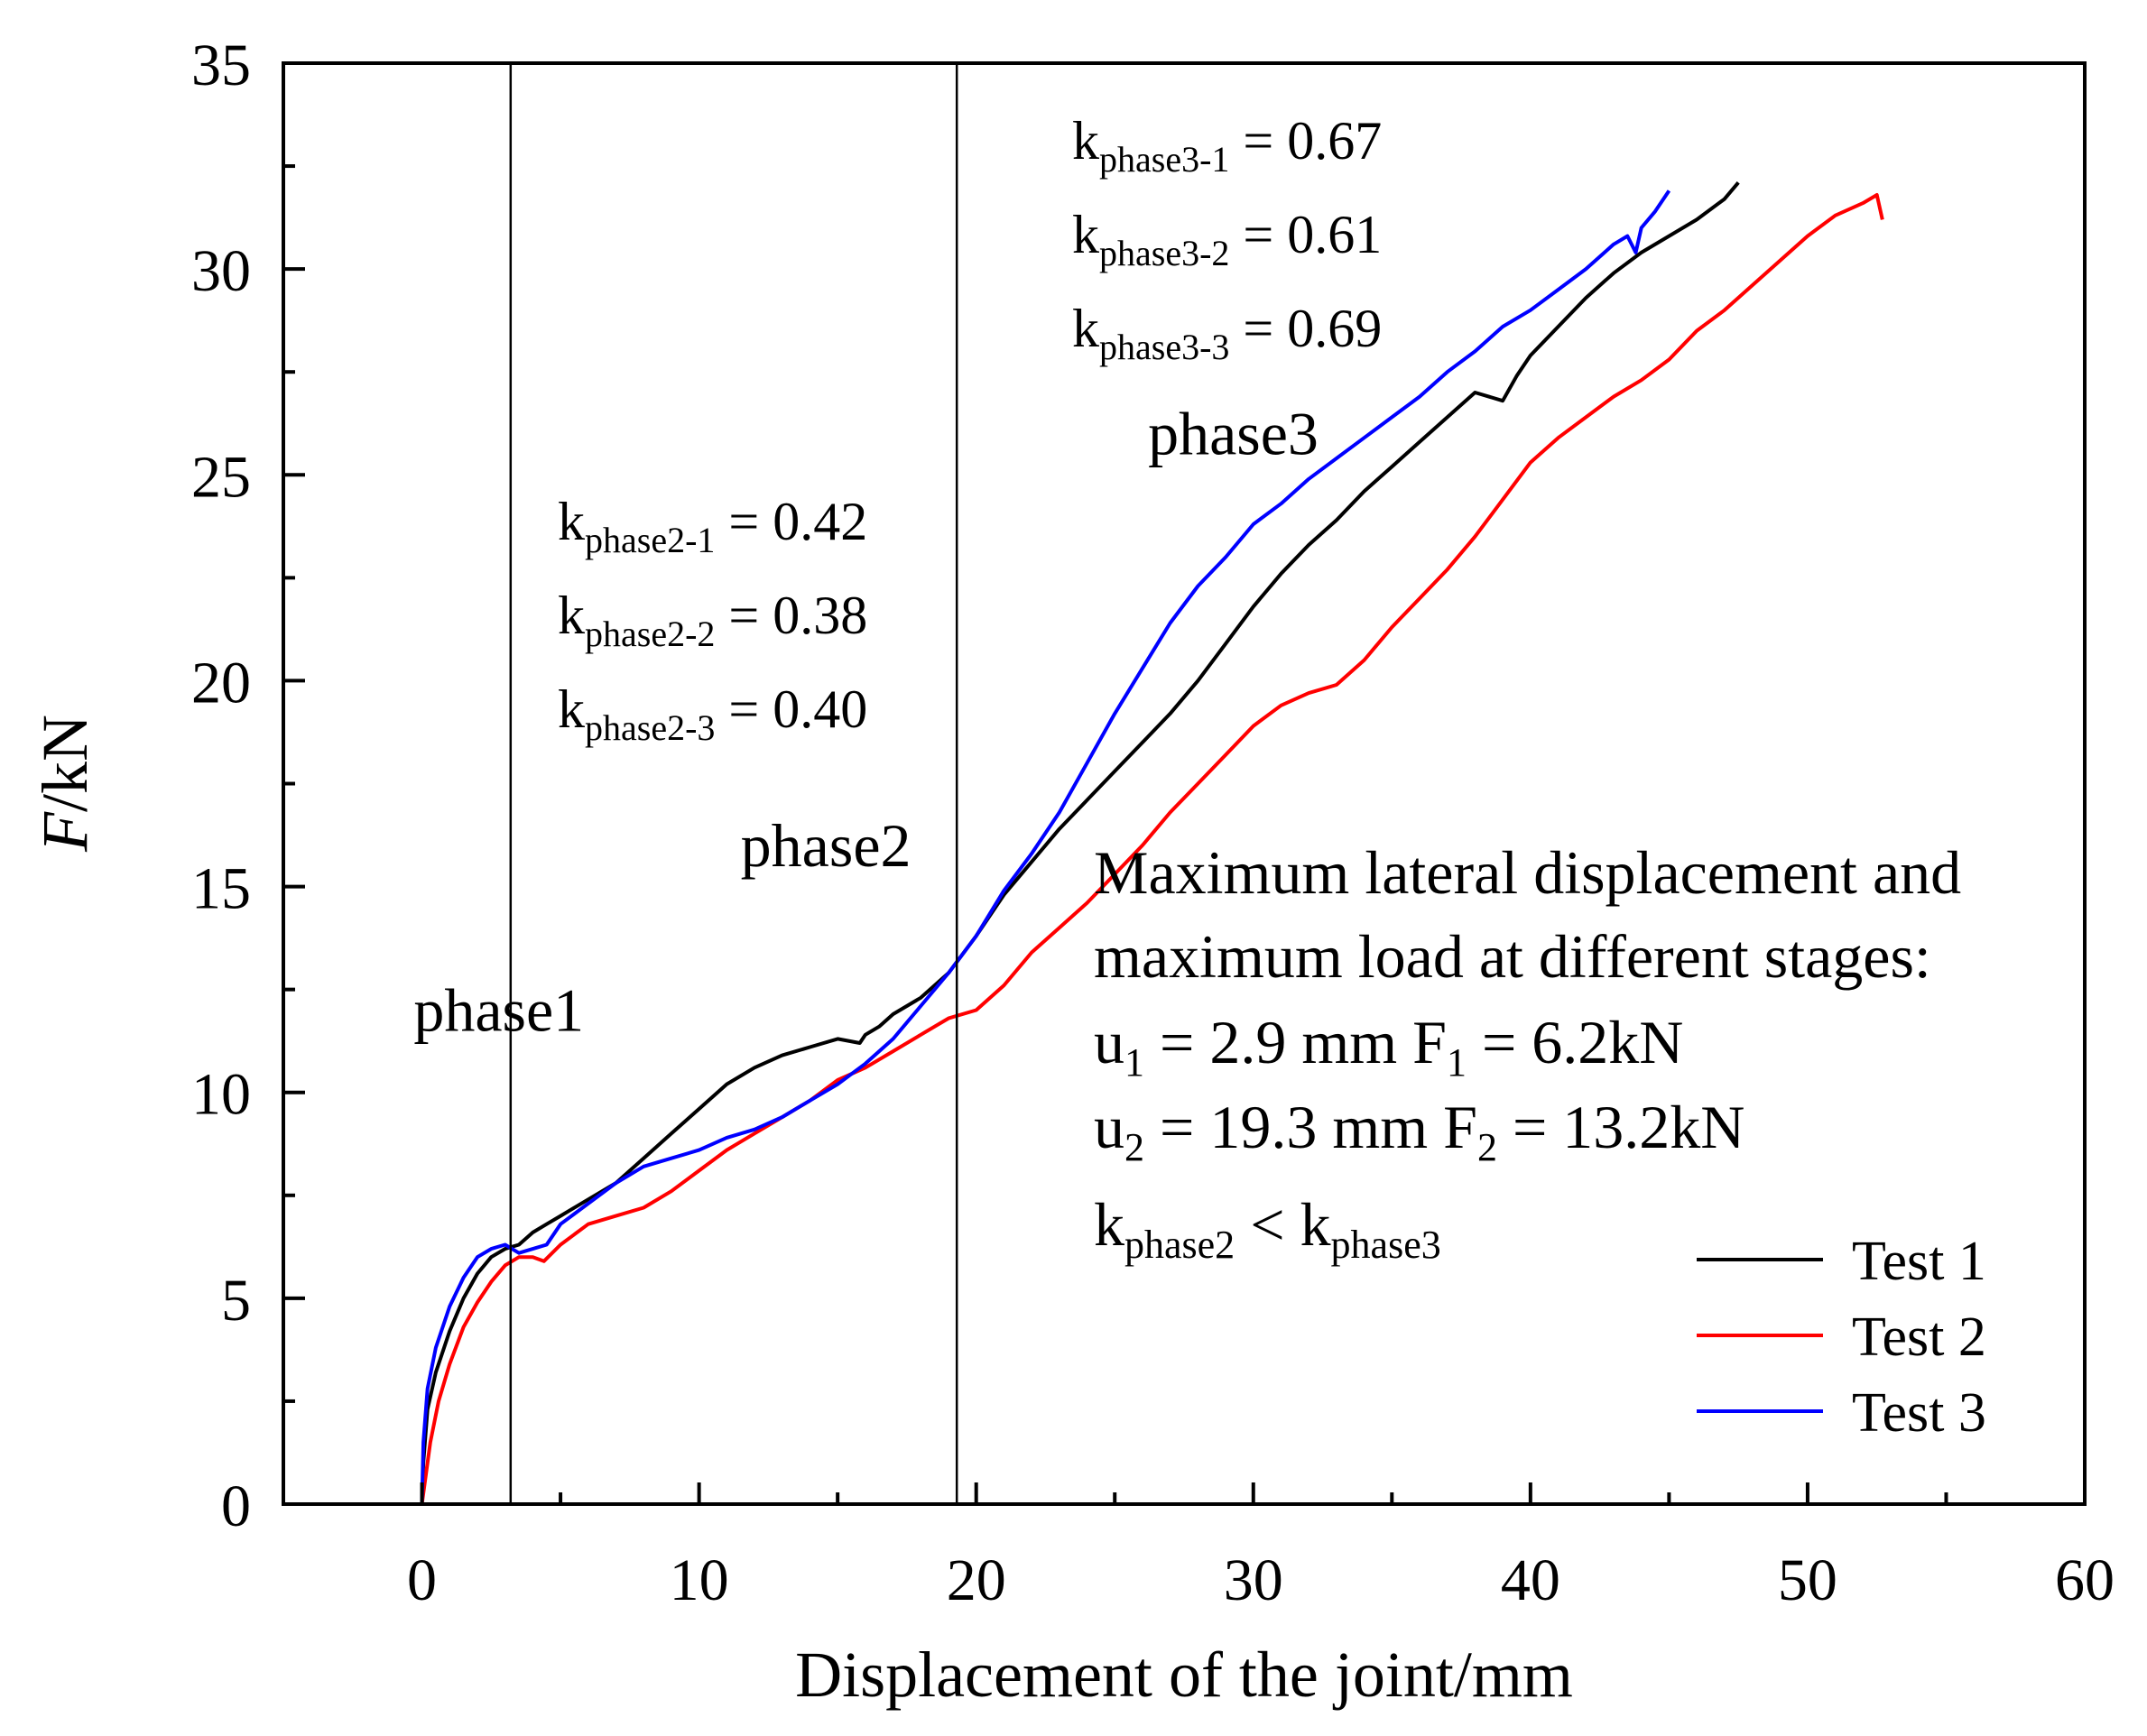 This screenshot has height=1736, width=2147. I want to click on y-tick-label: 30, so click(221, 271).